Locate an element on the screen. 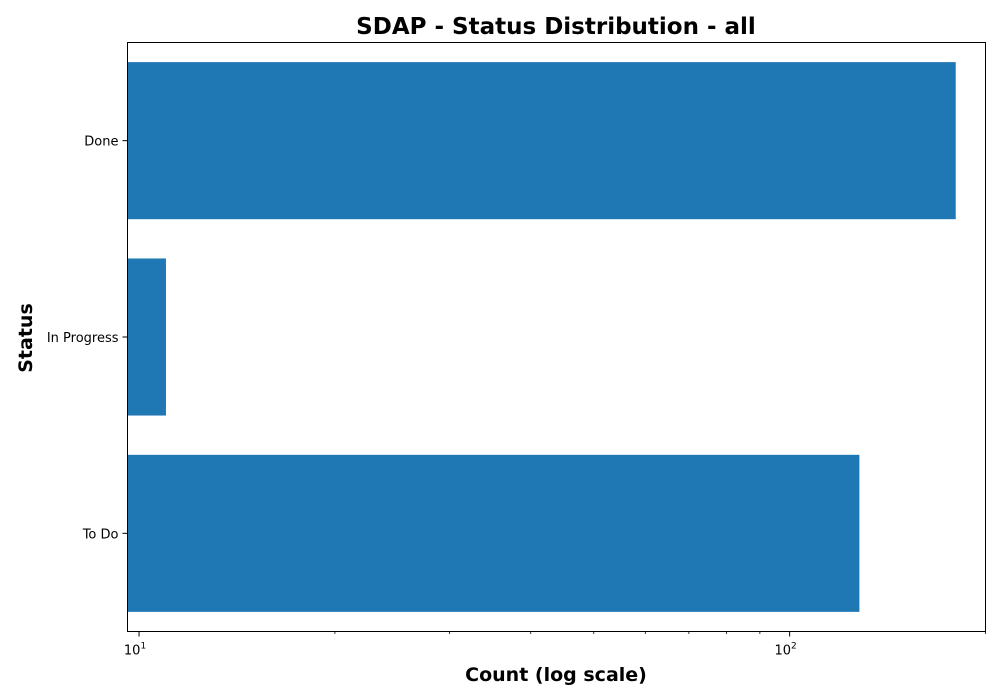 The width and height of the screenshot is (1000, 700). x-tick-label: 10¹ is located at coordinates (135, 650).